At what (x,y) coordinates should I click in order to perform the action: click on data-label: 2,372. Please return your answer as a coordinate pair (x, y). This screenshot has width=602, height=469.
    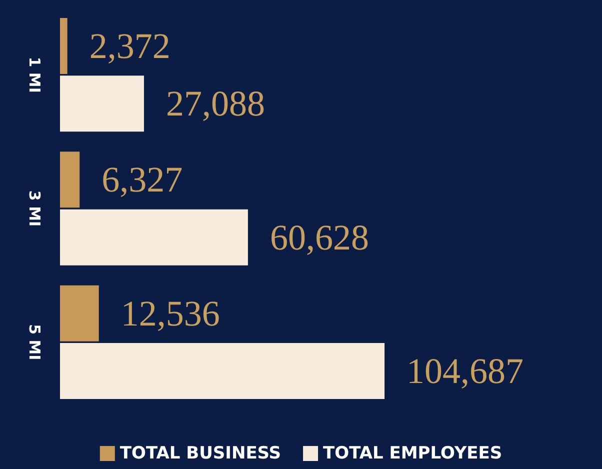
    Looking at the image, I should click on (129, 46).